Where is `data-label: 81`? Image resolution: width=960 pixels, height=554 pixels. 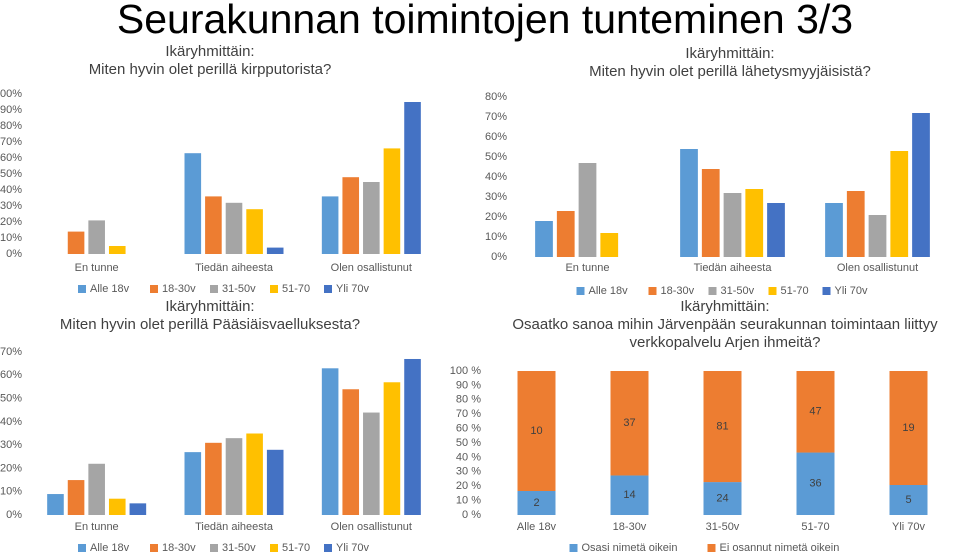 data-label: 81 is located at coordinates (722, 426).